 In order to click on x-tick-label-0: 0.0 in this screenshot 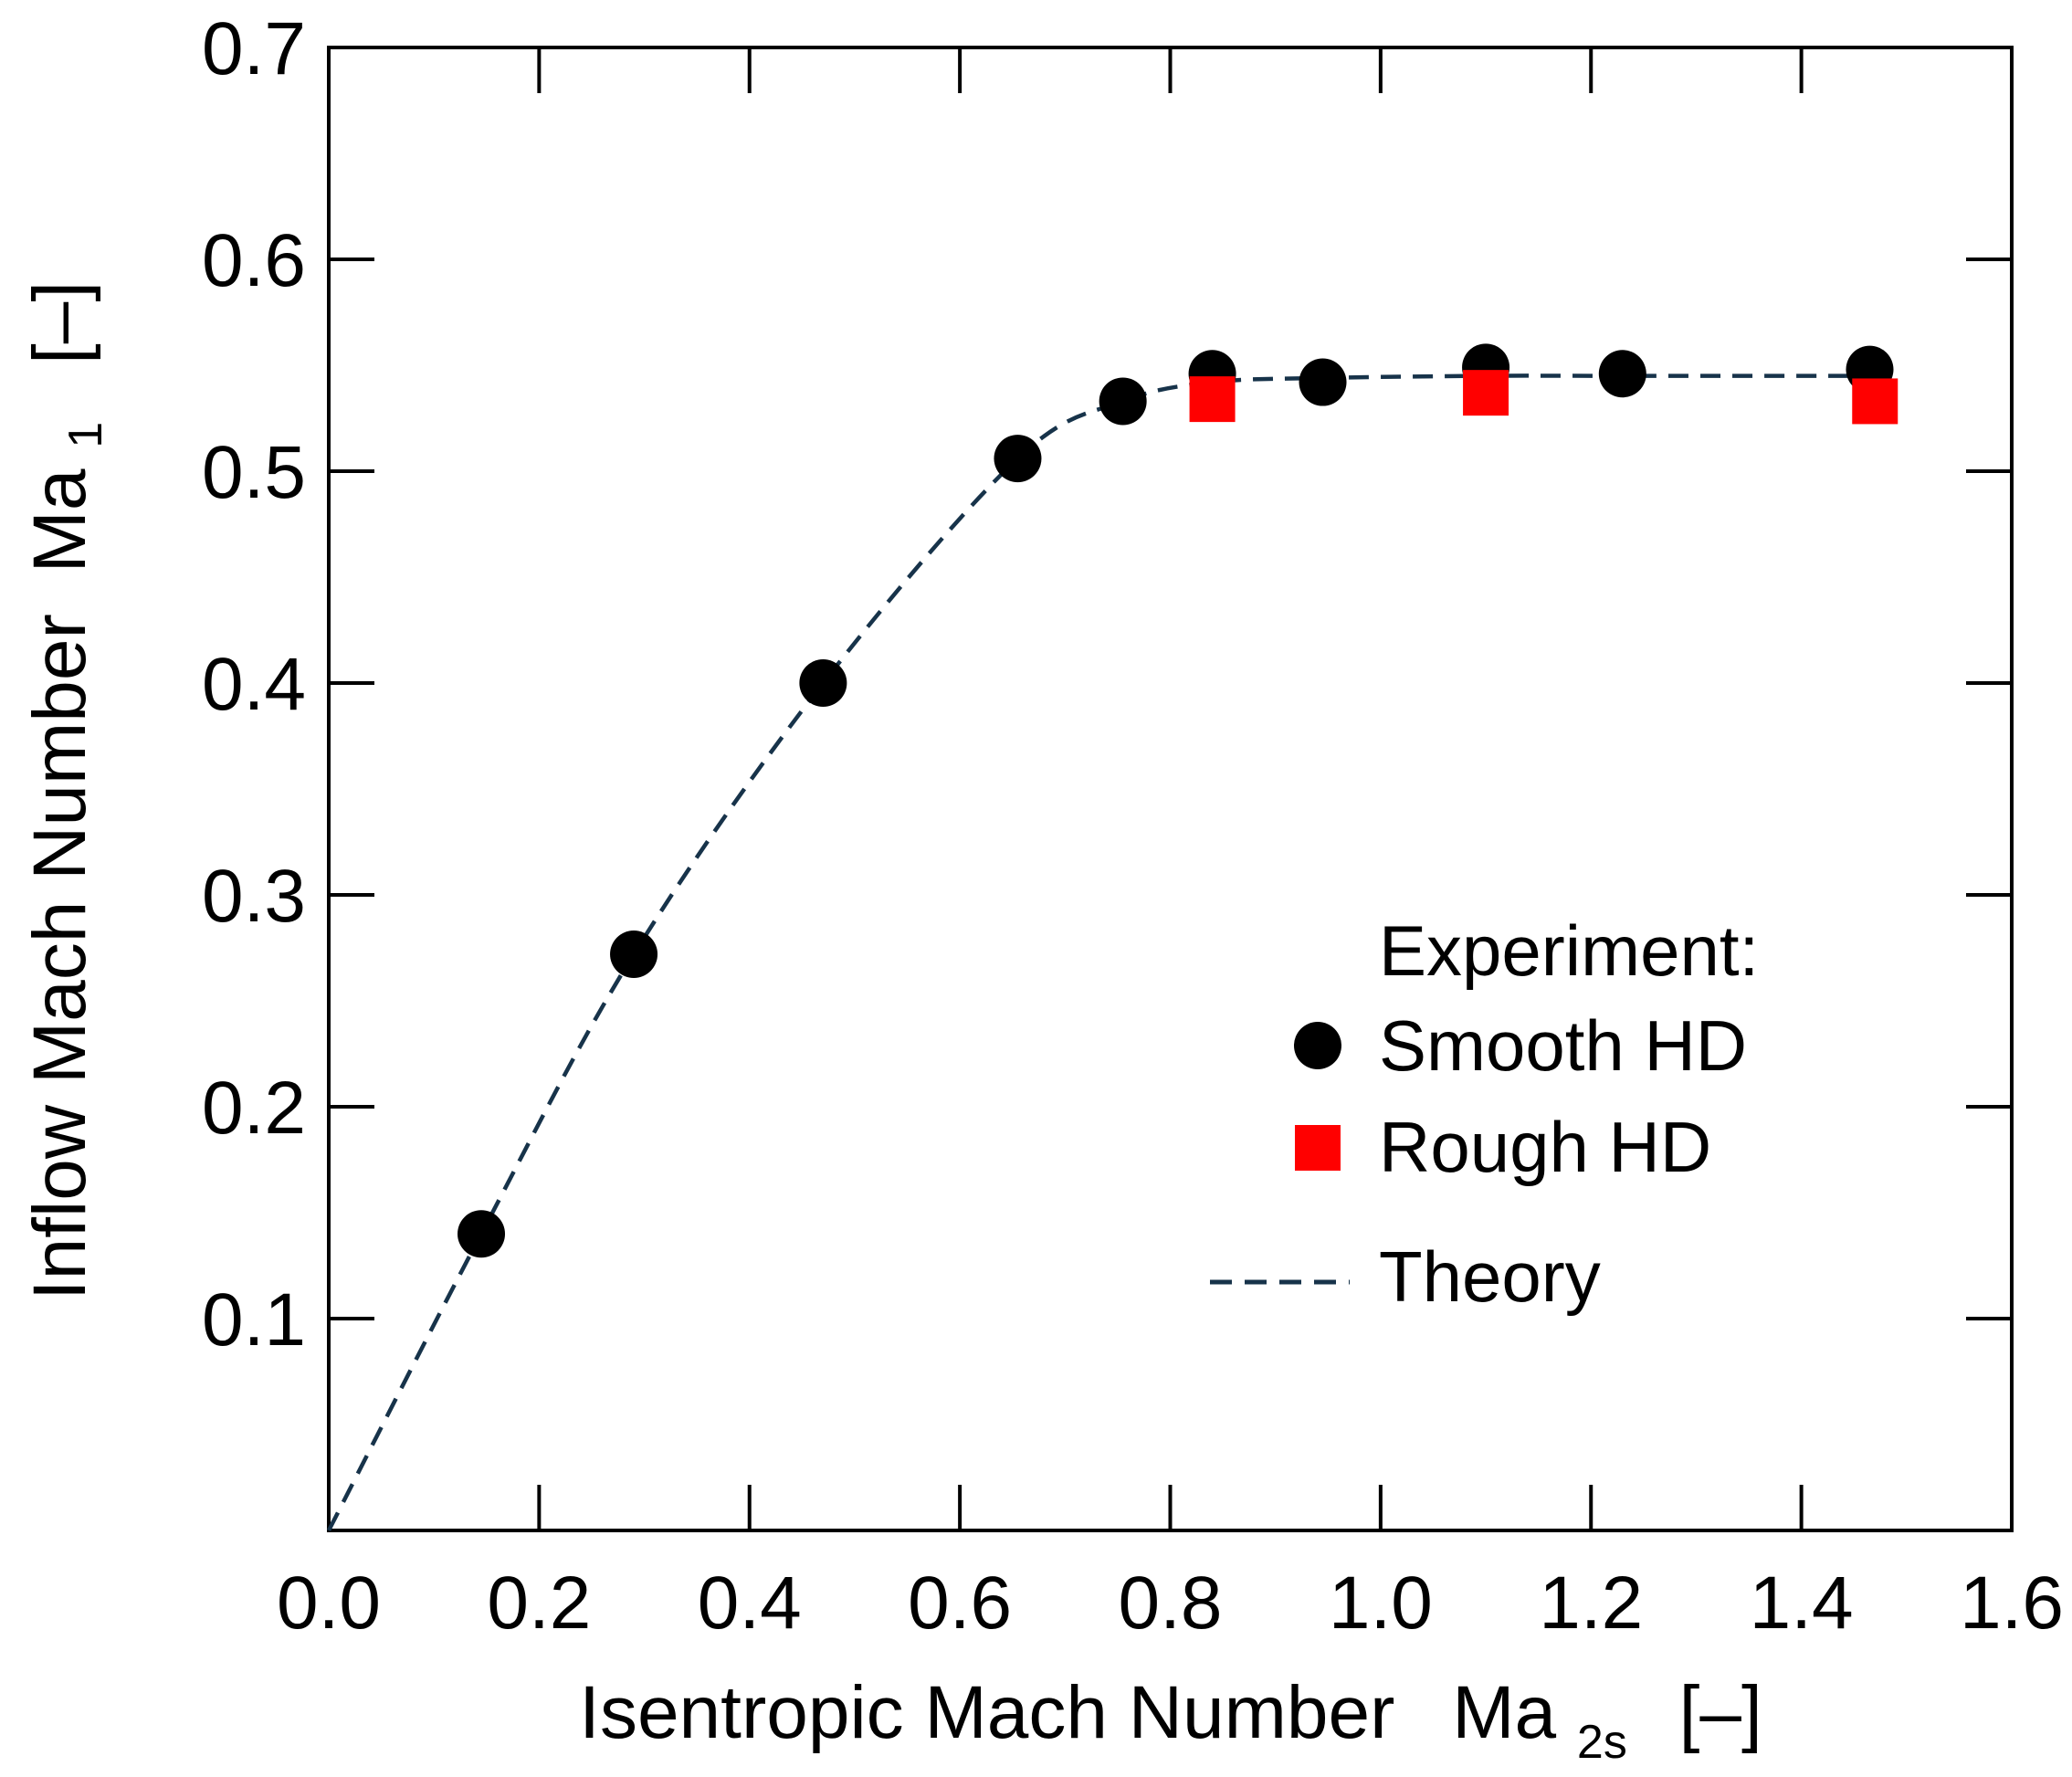, I will do `click(329, 1603)`.